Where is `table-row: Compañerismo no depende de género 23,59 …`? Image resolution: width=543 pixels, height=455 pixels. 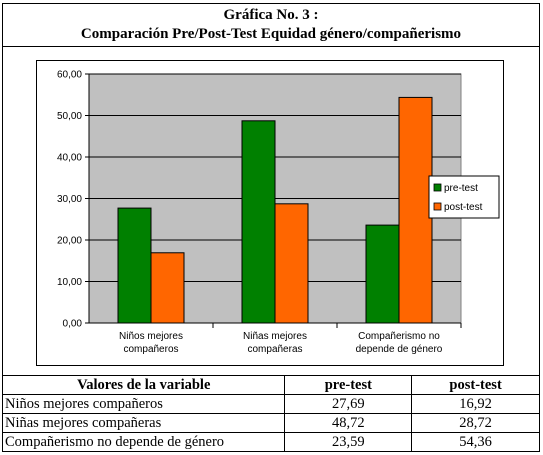
table-row: Compañerismo no depende de género 23,59 … is located at coordinates (270, 442).